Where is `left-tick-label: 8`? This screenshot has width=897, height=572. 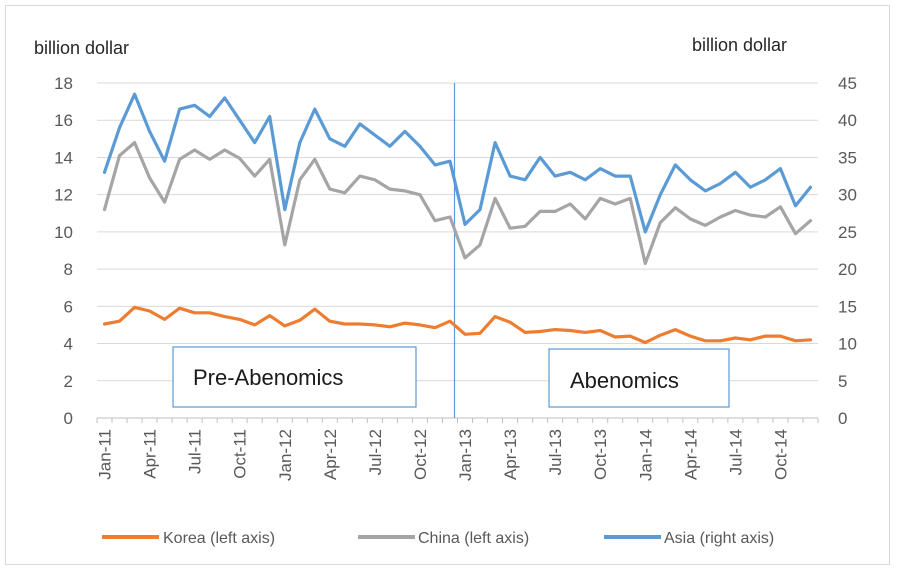 left-tick-label: 8 is located at coordinates (68, 269).